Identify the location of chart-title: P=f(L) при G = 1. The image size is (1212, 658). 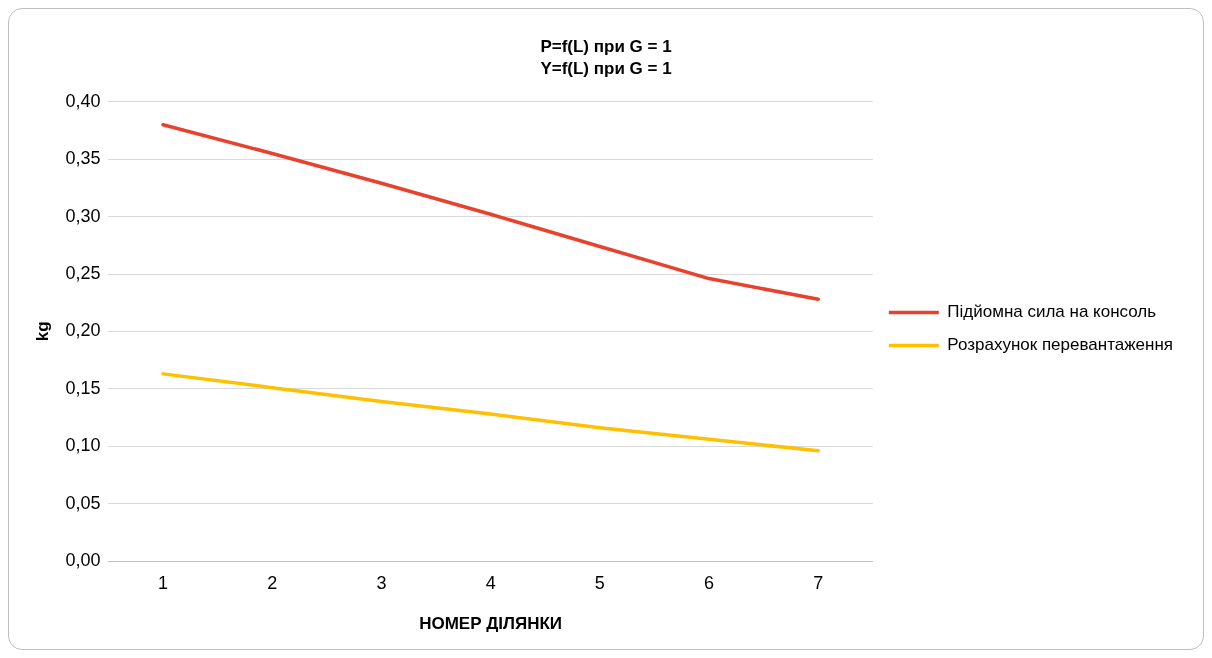
(606, 46).